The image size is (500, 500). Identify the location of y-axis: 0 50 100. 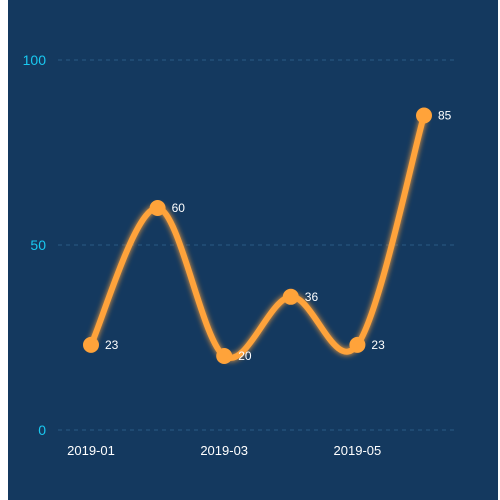
(35, 245).